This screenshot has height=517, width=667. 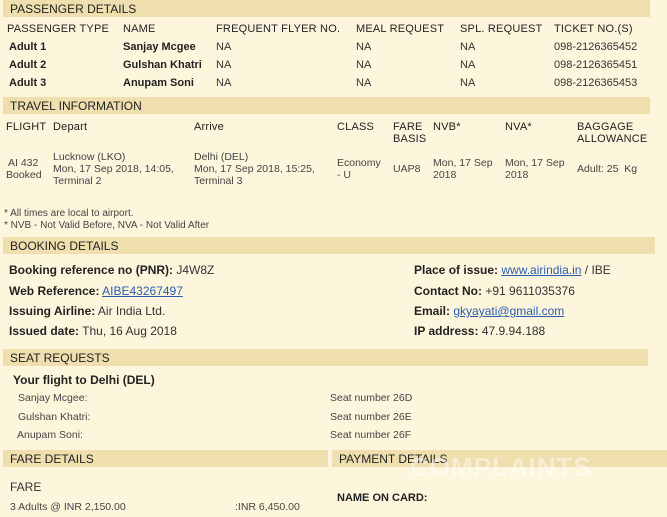 What do you see at coordinates (325, 357) in the screenshot?
I see `seat-requests-header: SEAT REQUESTS` at bounding box center [325, 357].